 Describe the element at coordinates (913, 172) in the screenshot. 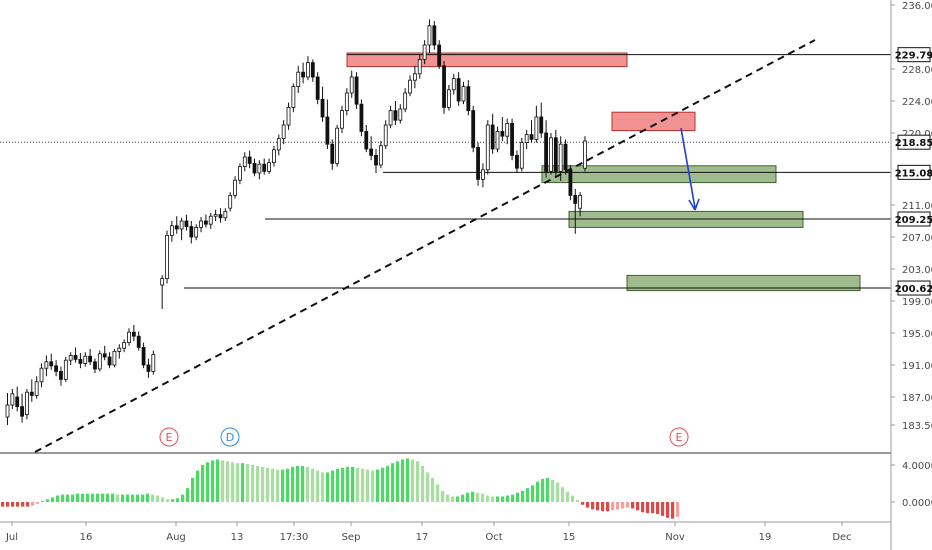

I see `price-level-tag: 215.08` at that location.